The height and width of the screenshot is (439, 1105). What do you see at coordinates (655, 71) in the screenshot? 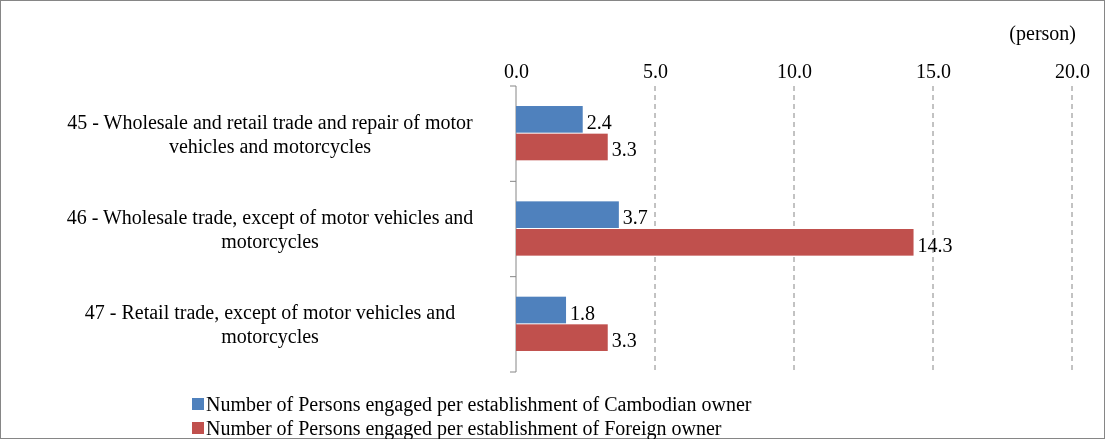
I see `x-tick-label: 5.0` at bounding box center [655, 71].